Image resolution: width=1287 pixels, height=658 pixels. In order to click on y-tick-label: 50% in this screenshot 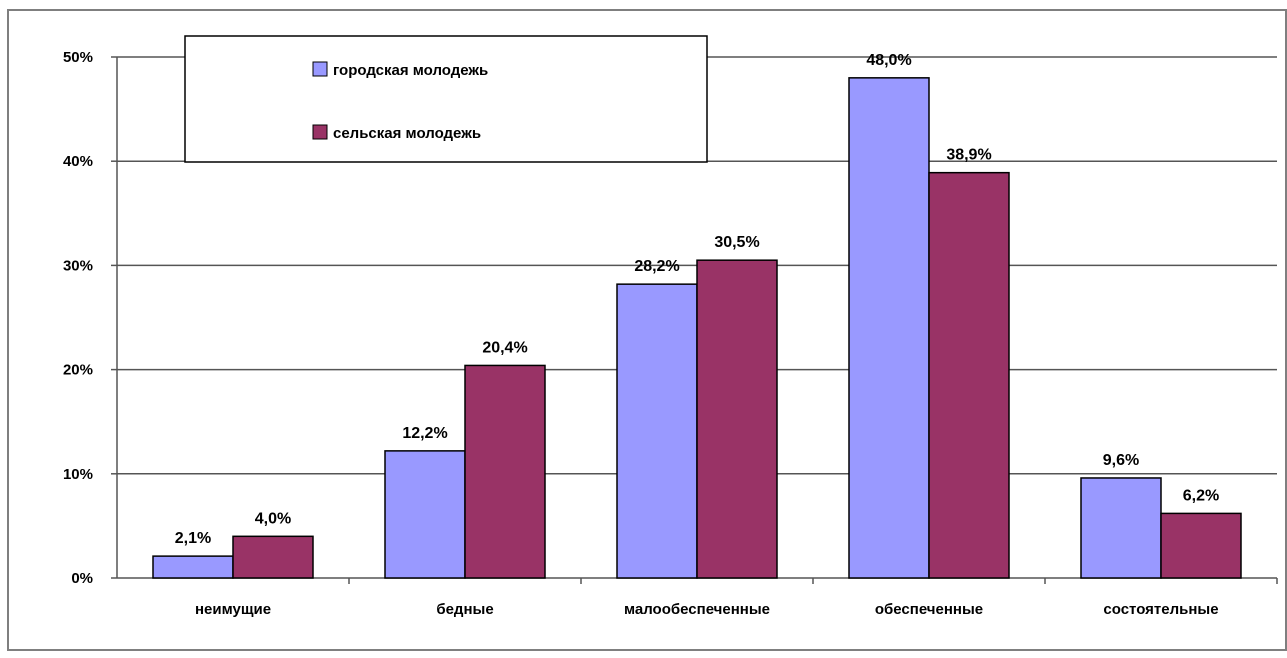, I will do `click(78, 57)`.